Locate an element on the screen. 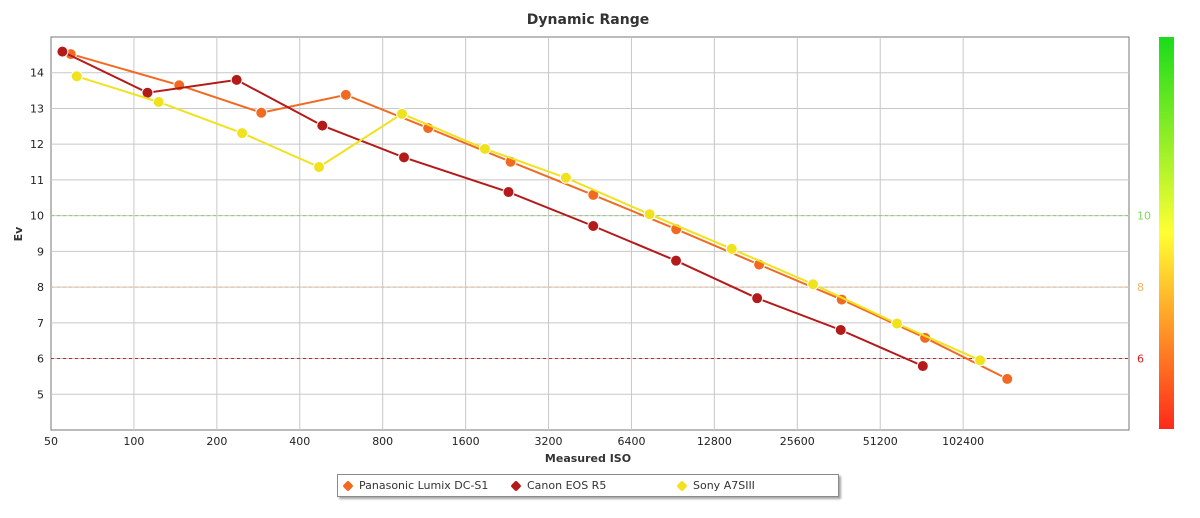 The image size is (1200, 518). legend-item-sony: Sony A7SIII is located at coordinates (752, 485).